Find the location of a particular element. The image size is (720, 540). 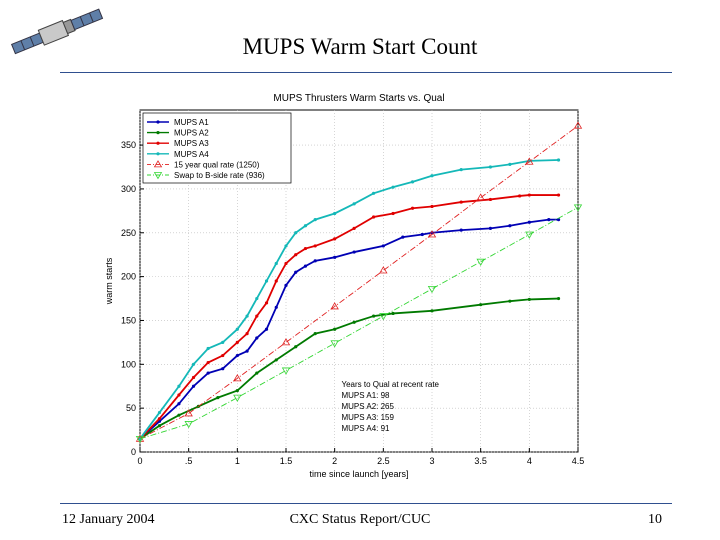

x-tick-label: 4 is located at coordinates (529, 461).